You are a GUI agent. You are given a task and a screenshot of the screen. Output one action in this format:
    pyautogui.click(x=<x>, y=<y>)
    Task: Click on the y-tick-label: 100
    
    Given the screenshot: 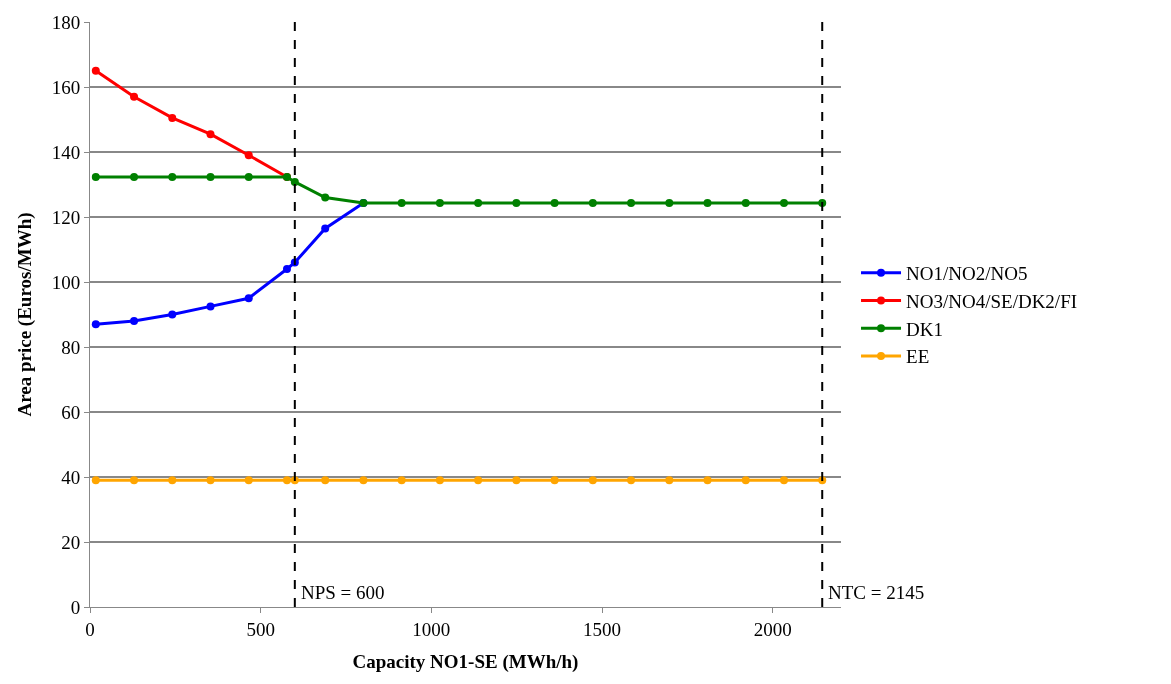 What is the action you would take?
    pyautogui.click(x=66, y=282)
    